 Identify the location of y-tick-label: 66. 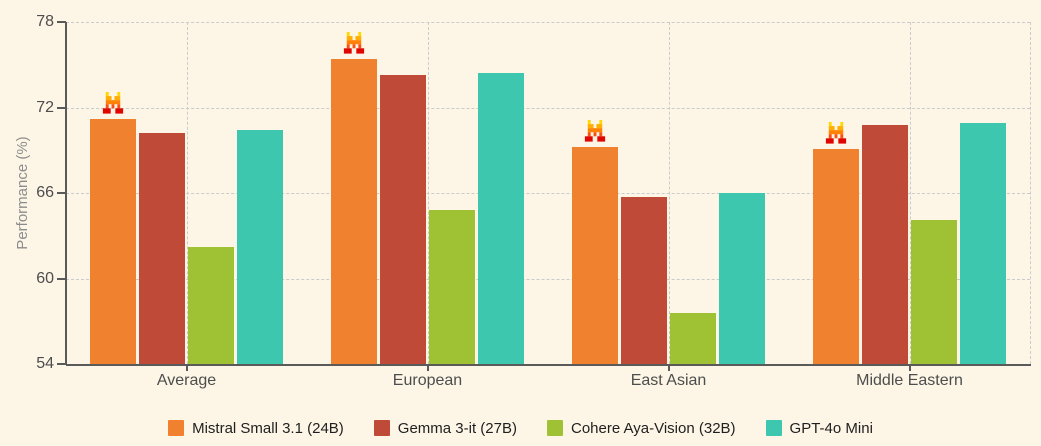
(45, 192).